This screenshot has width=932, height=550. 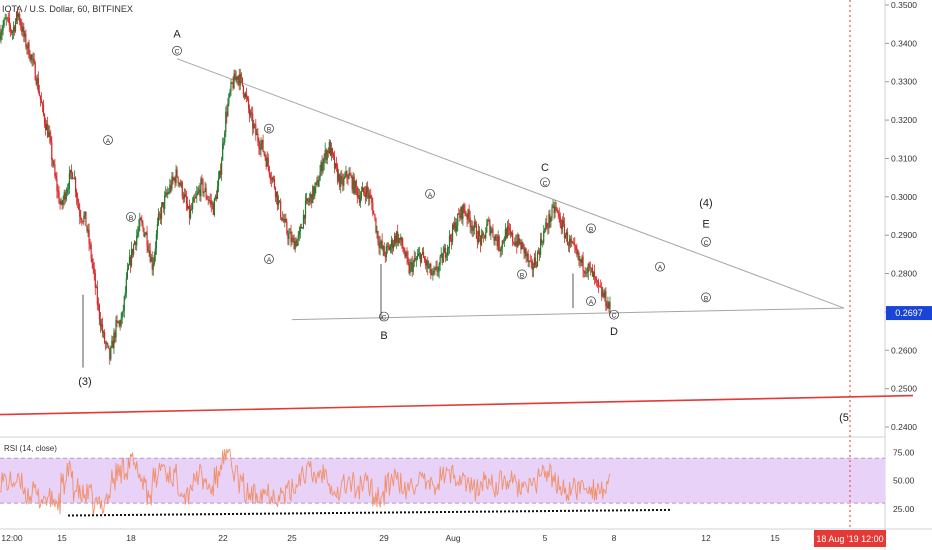 What do you see at coordinates (614, 316) in the screenshot?
I see `wave-label: C` at bounding box center [614, 316].